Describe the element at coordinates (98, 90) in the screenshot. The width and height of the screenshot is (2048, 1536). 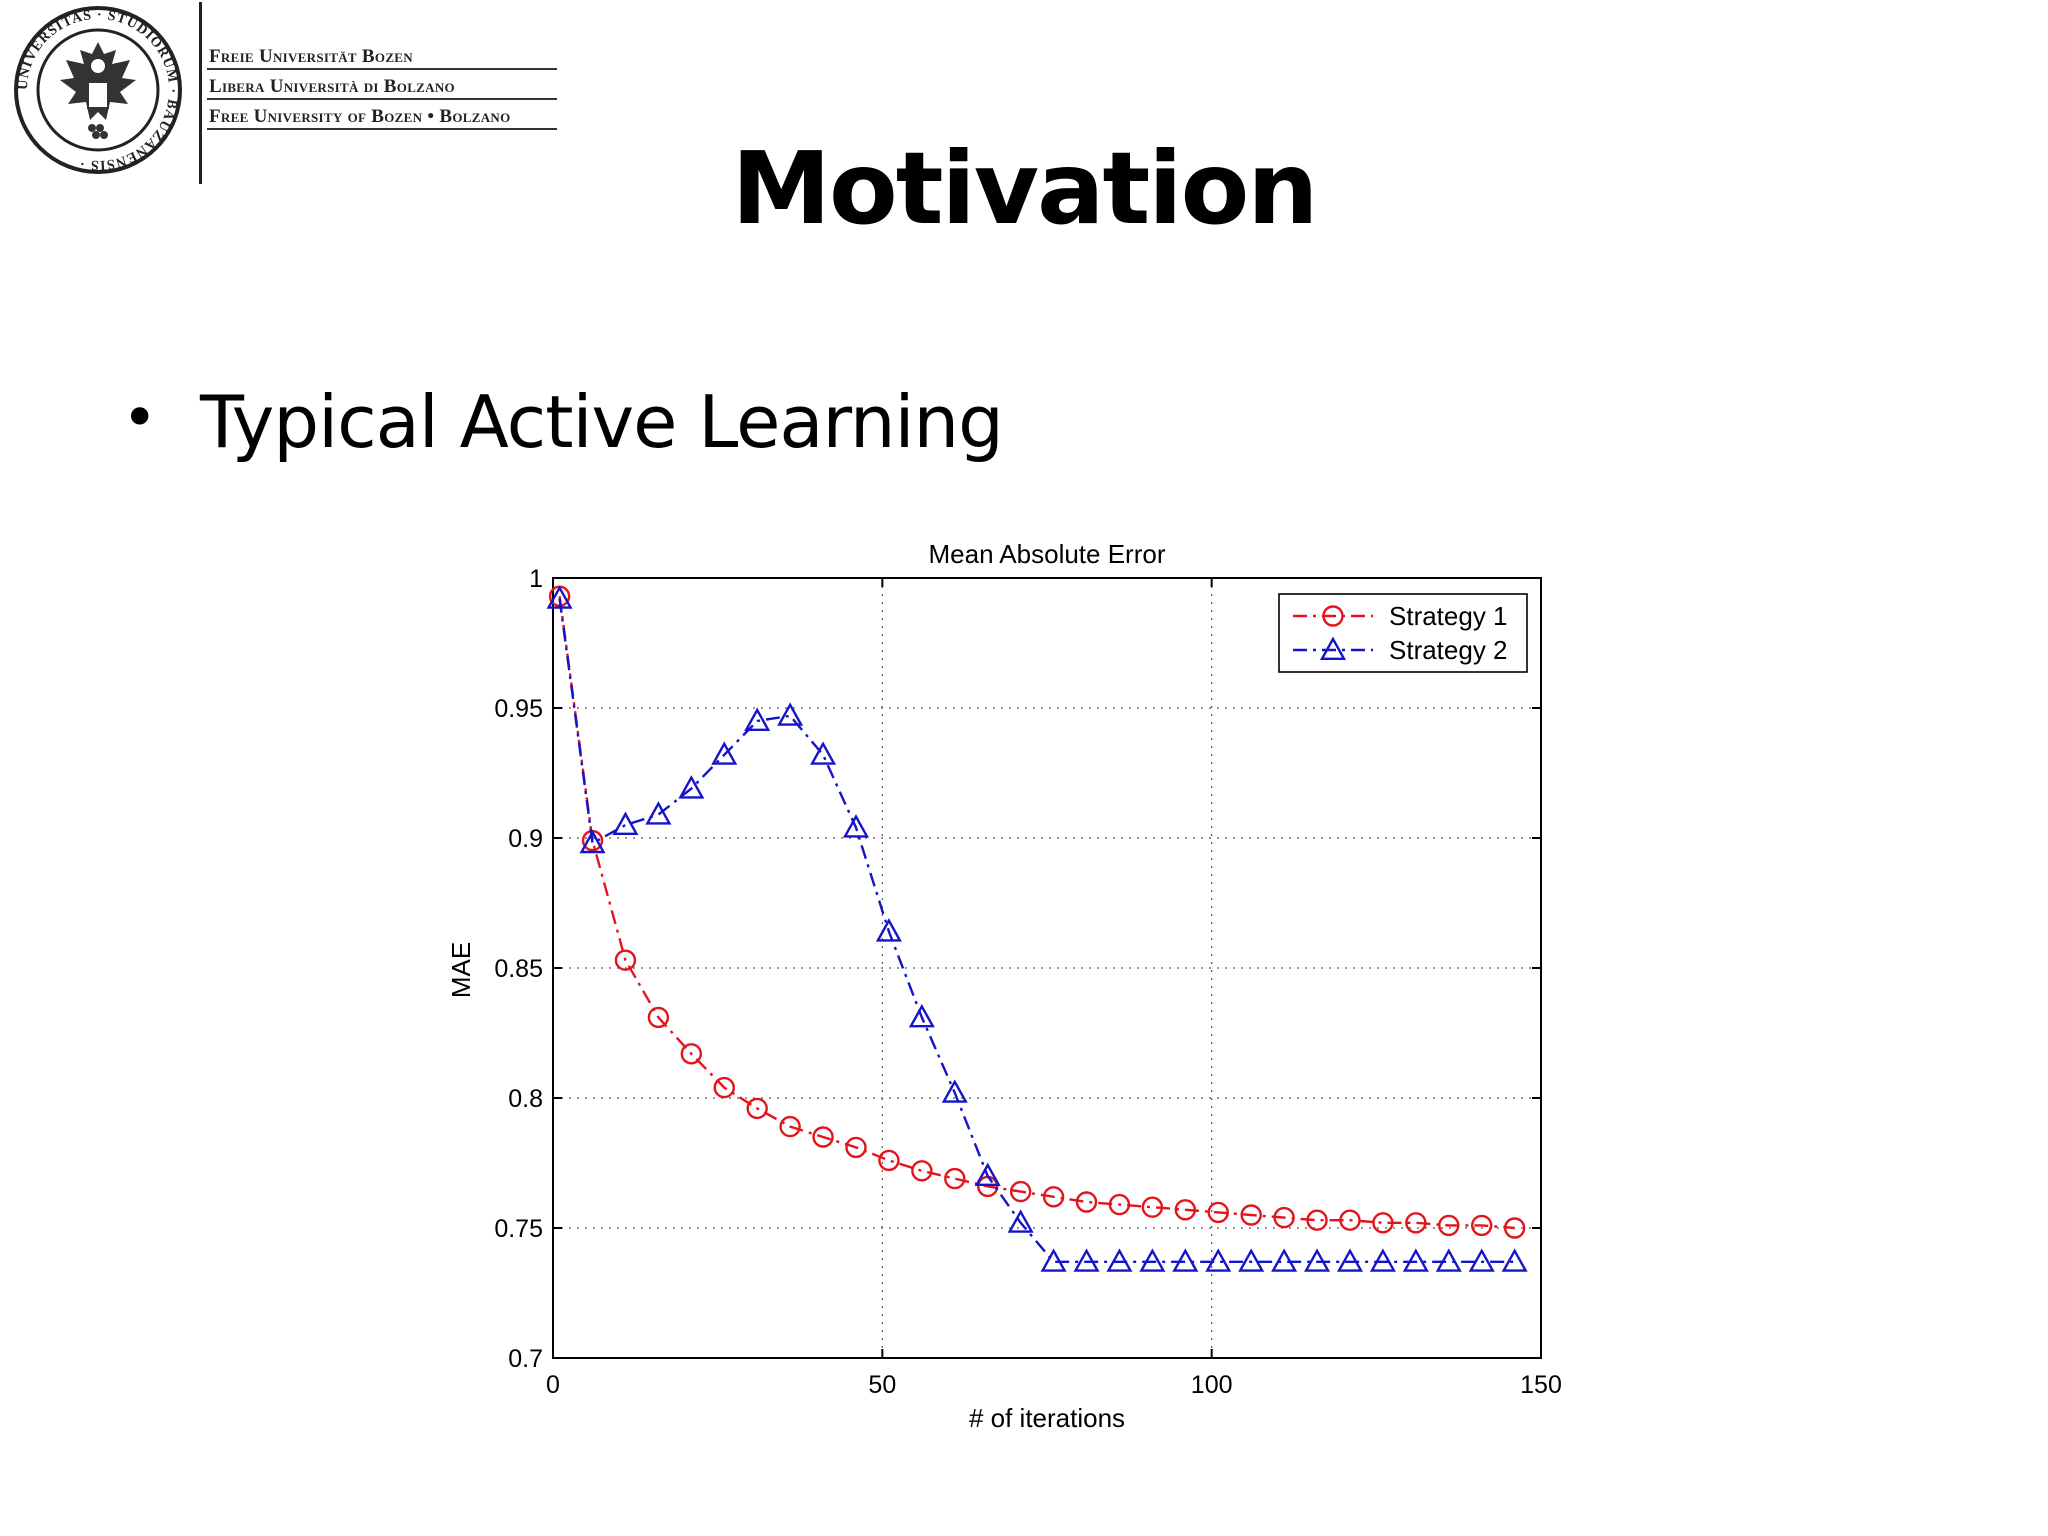
I see `university-seal-logo: UNIVERSITAS · STUDIORUM · BAUZANENSIS ·` at that location.